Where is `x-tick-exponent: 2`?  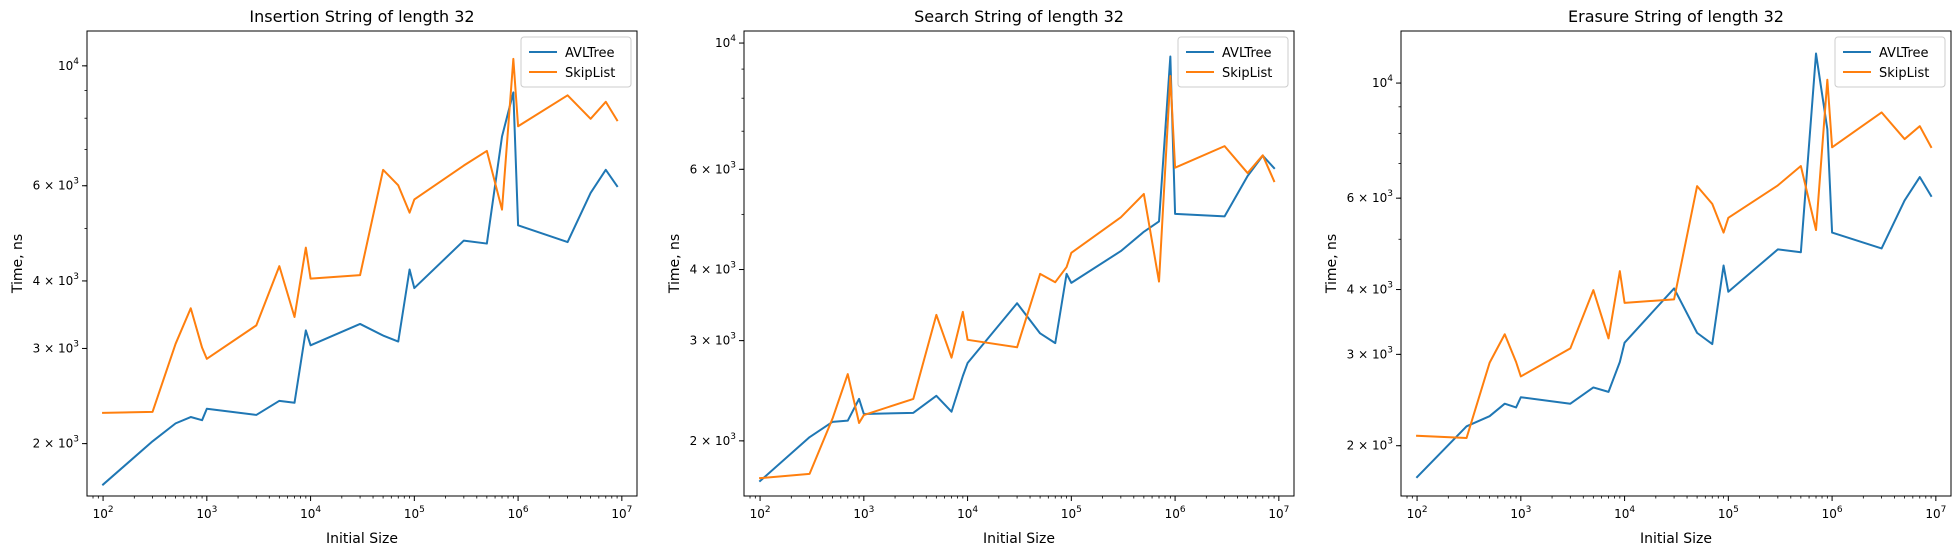 x-tick-exponent: 2 is located at coordinates (1425, 510).